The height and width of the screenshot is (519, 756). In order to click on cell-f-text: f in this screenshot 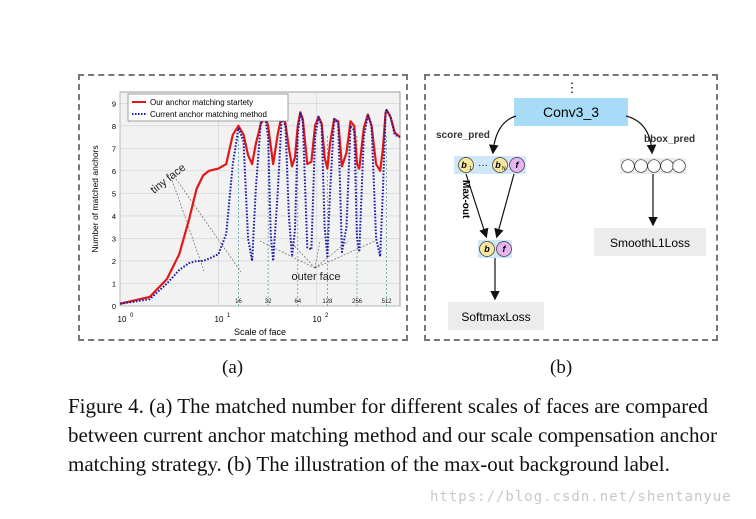, I will do `click(518, 165)`.